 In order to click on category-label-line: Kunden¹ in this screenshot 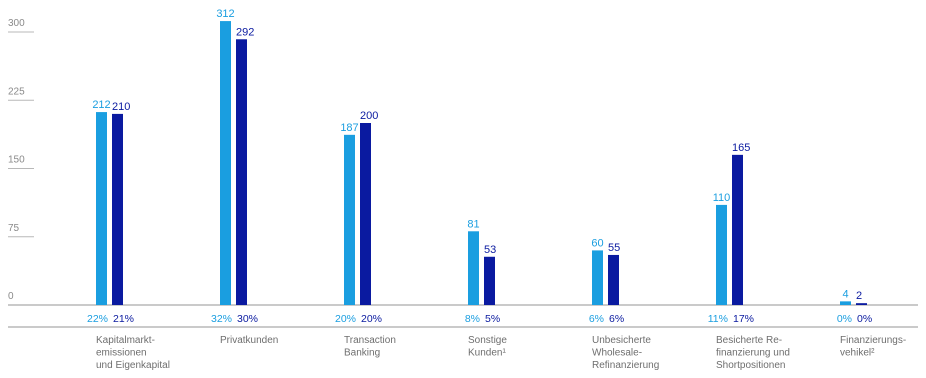, I will do `click(487, 353)`.